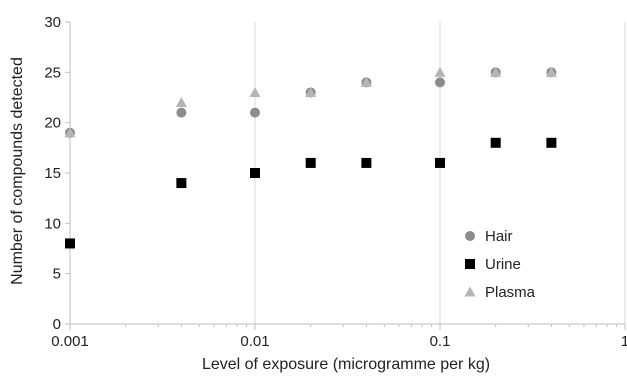 The image size is (627, 377). Describe the element at coordinates (499, 236) in the screenshot. I see `legend-label-hair: Hair` at that location.